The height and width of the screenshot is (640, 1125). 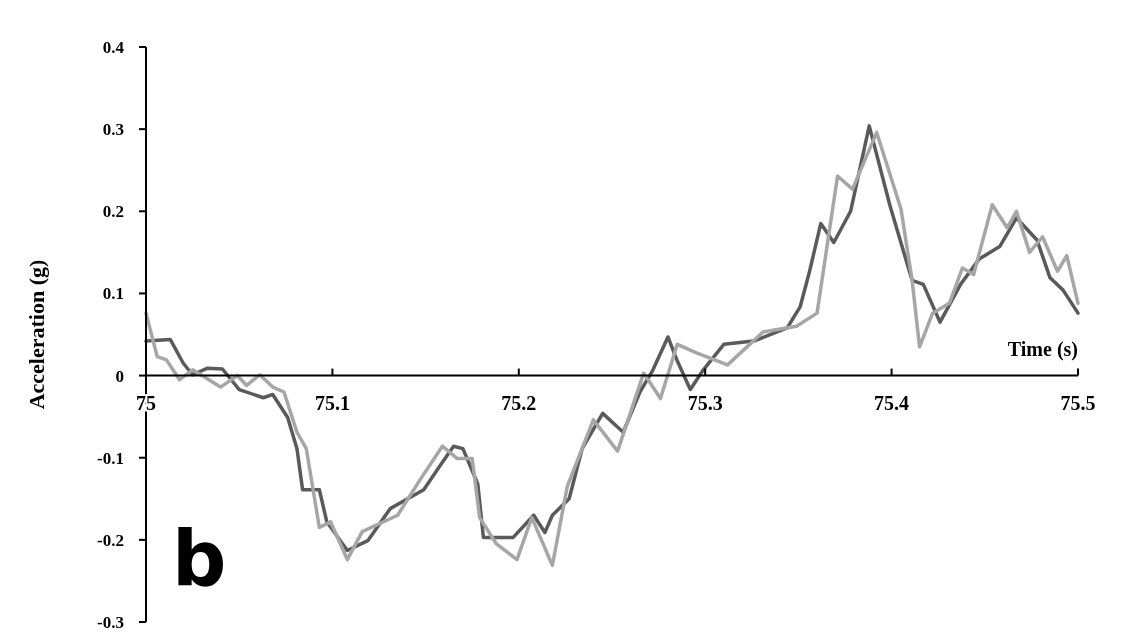 What do you see at coordinates (113, 294) in the screenshot?
I see `y-tick-label: 0.1` at bounding box center [113, 294].